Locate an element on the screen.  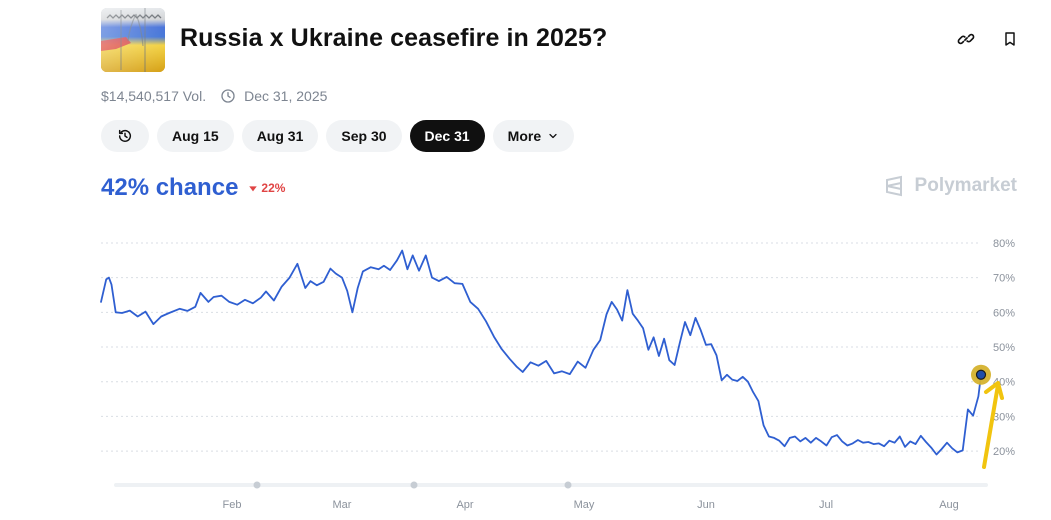
clock-icon is located at coordinates (228, 96).